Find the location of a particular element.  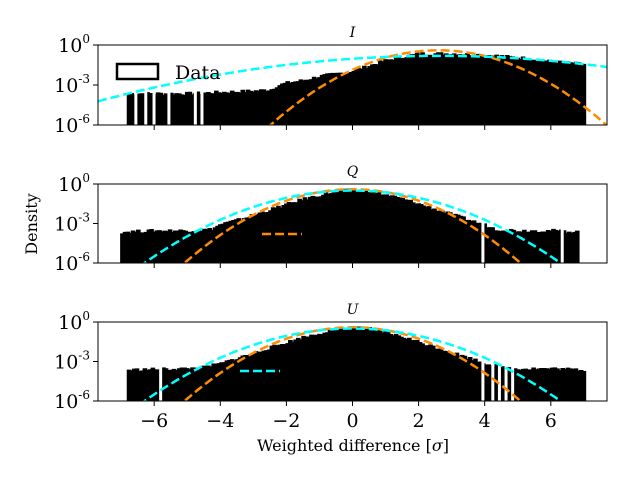

panel-title: I is located at coordinates (352, 33).